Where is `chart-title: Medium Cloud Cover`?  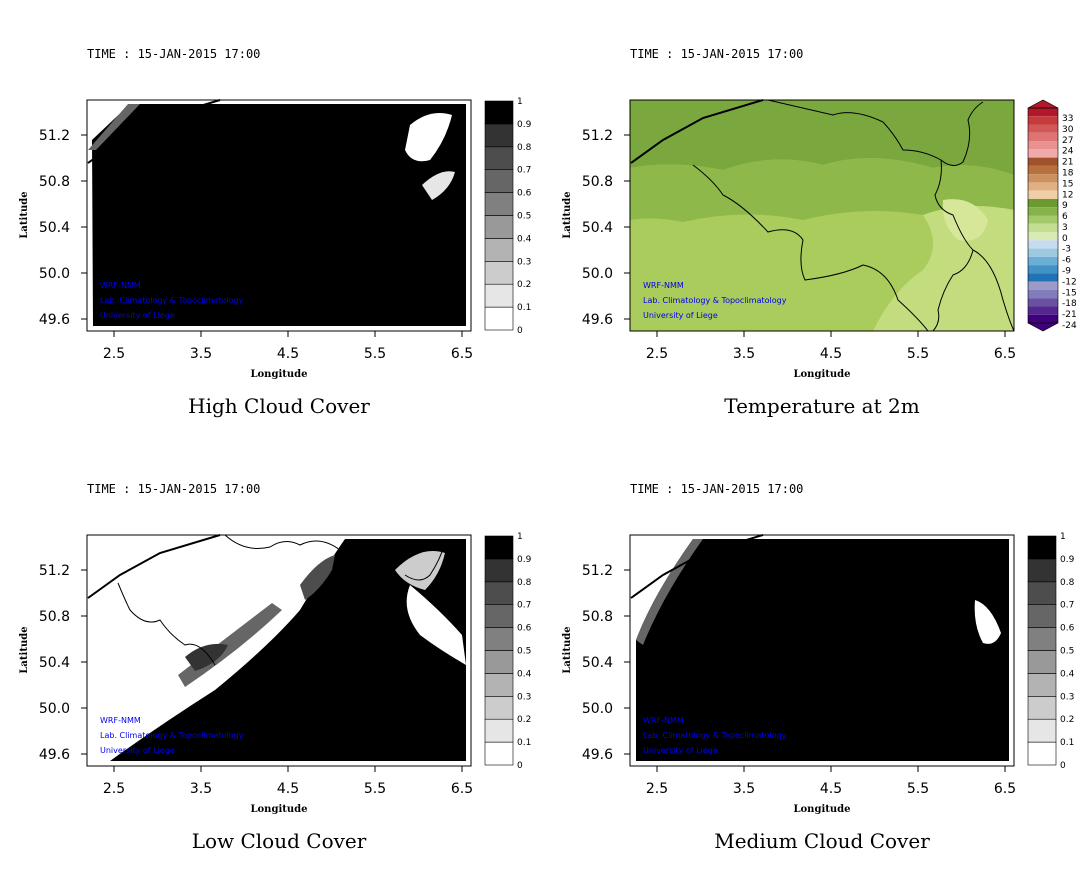 chart-title: Medium Cloud Cover is located at coordinates (822, 841).